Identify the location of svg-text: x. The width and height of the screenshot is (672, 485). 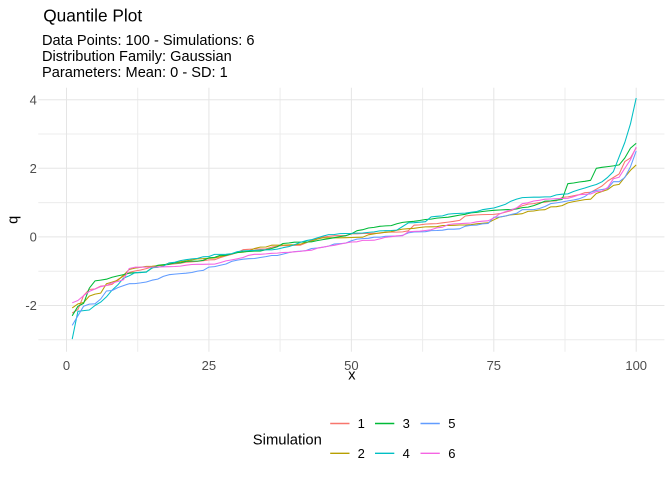
(352, 376).